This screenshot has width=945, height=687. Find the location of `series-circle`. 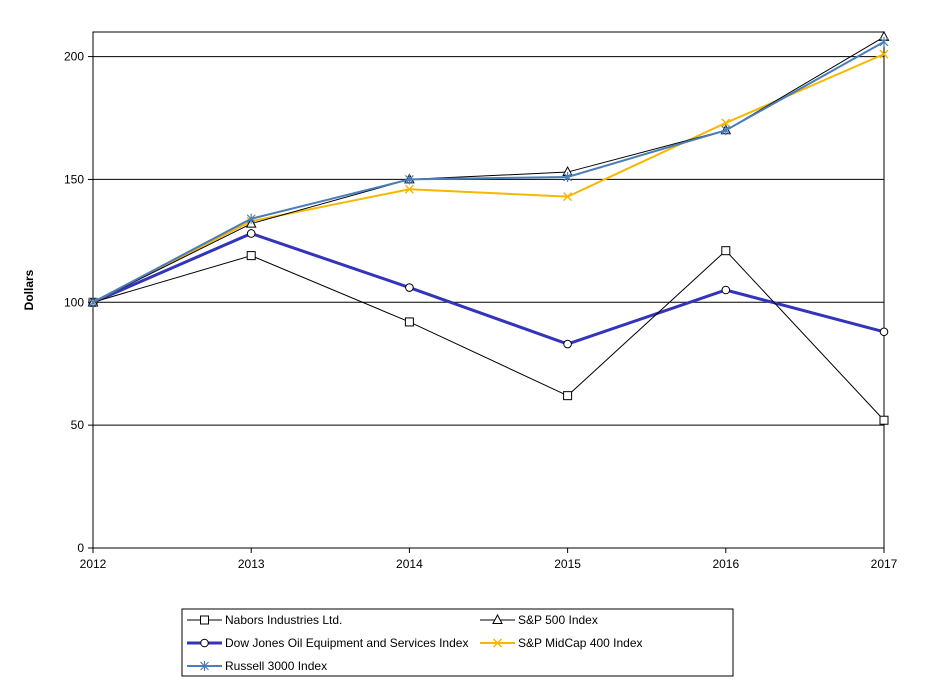

series-circle is located at coordinates (488, 289).